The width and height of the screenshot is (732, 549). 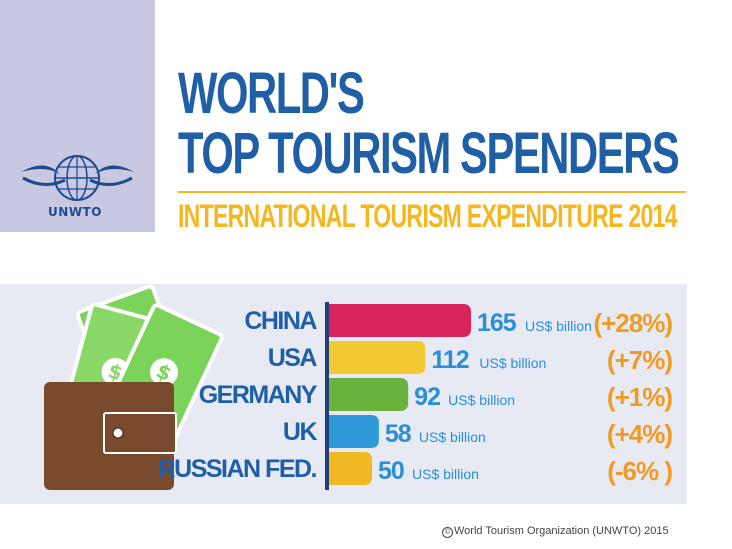 What do you see at coordinates (497, 323) in the screenshot?
I see `value-label: 165` at bounding box center [497, 323].